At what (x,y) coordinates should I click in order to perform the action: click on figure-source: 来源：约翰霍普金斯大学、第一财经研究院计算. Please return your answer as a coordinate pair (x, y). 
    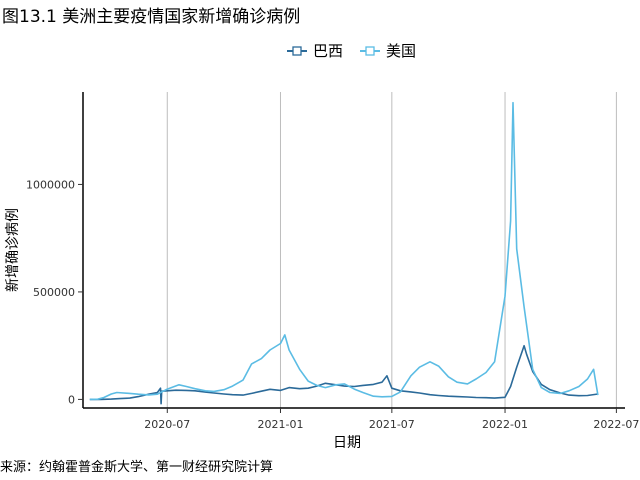
    Looking at the image, I should click on (137, 467).